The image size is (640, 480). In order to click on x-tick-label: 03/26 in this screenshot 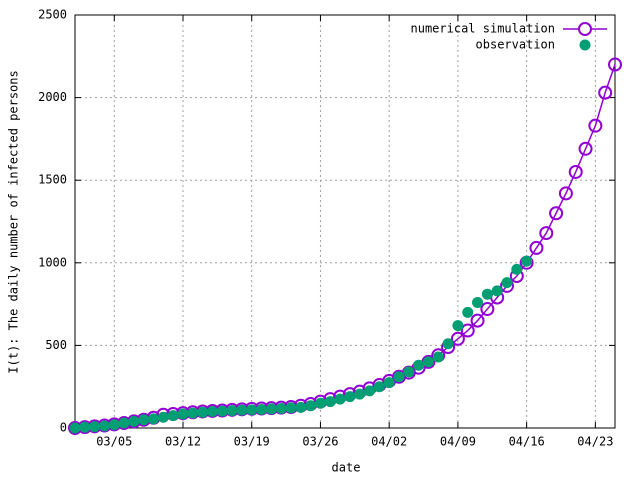, I will do `click(320, 442)`.